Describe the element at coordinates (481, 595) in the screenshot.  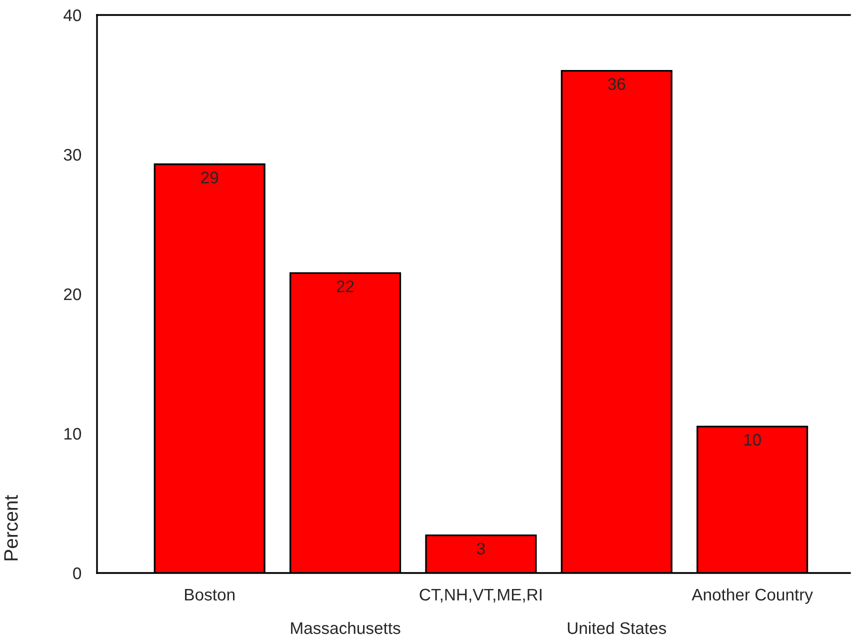
I see `x-tick-label: CT,NH,VT,ME,RI` at that location.